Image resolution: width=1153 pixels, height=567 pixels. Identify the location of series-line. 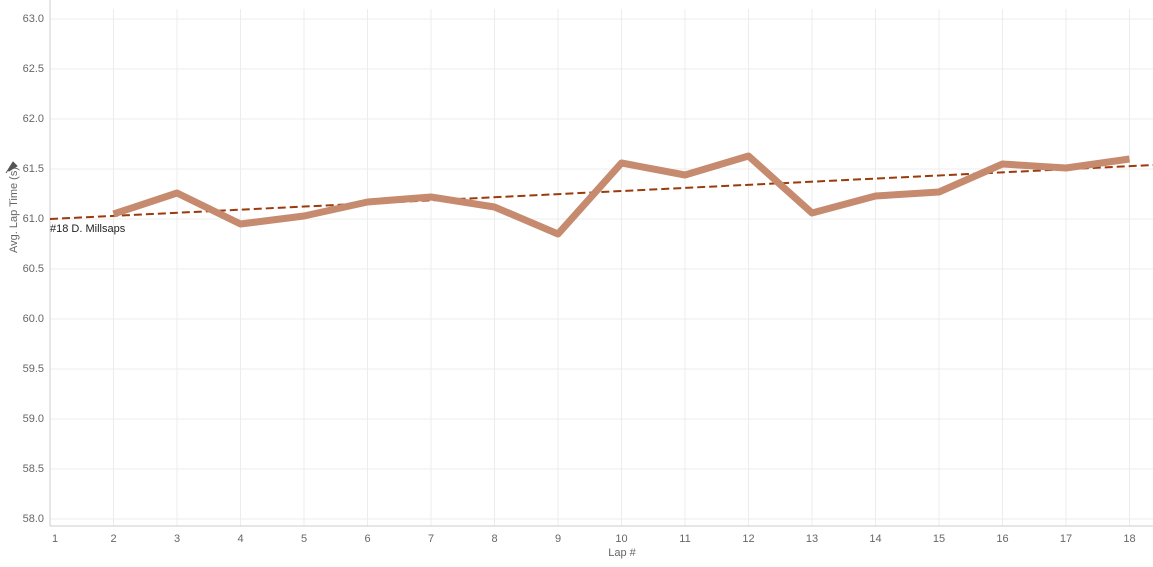
(621, 195).